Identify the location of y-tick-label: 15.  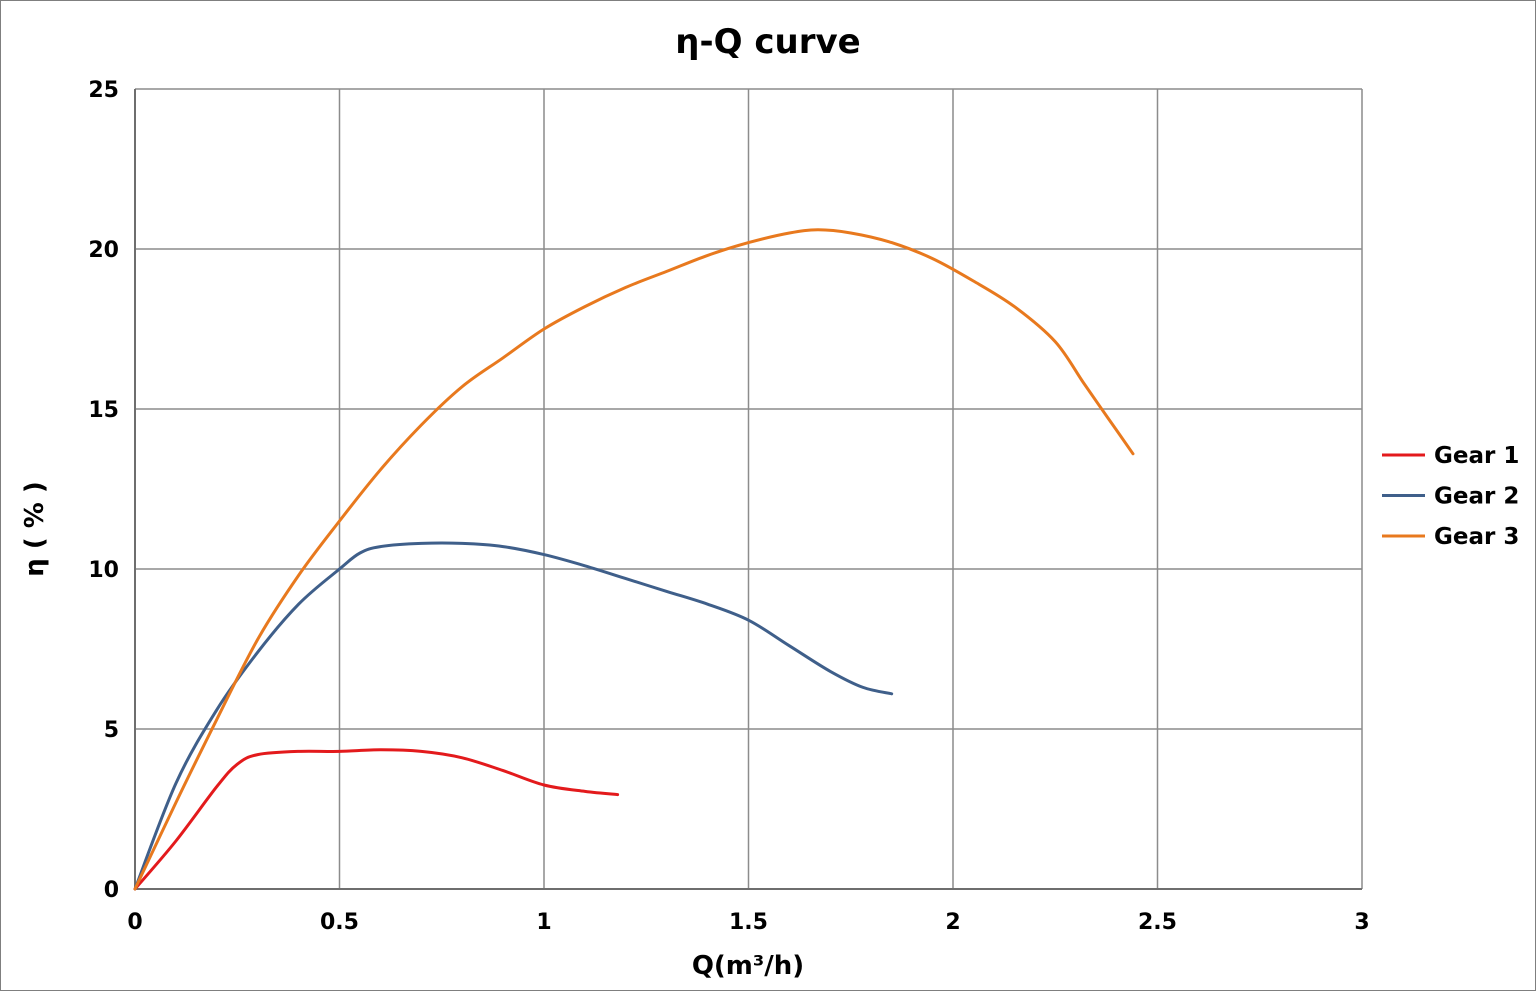
(103, 410).